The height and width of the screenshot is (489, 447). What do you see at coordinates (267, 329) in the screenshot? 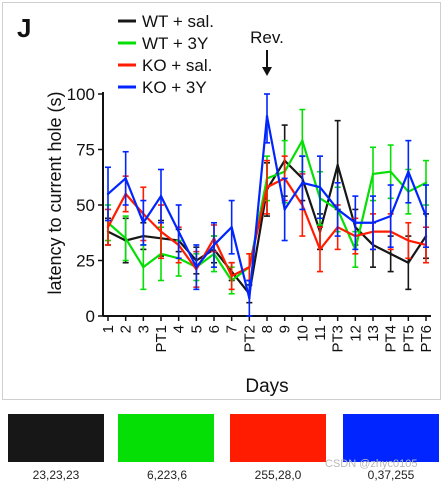
I see `x-tick-label: 8` at bounding box center [267, 329].